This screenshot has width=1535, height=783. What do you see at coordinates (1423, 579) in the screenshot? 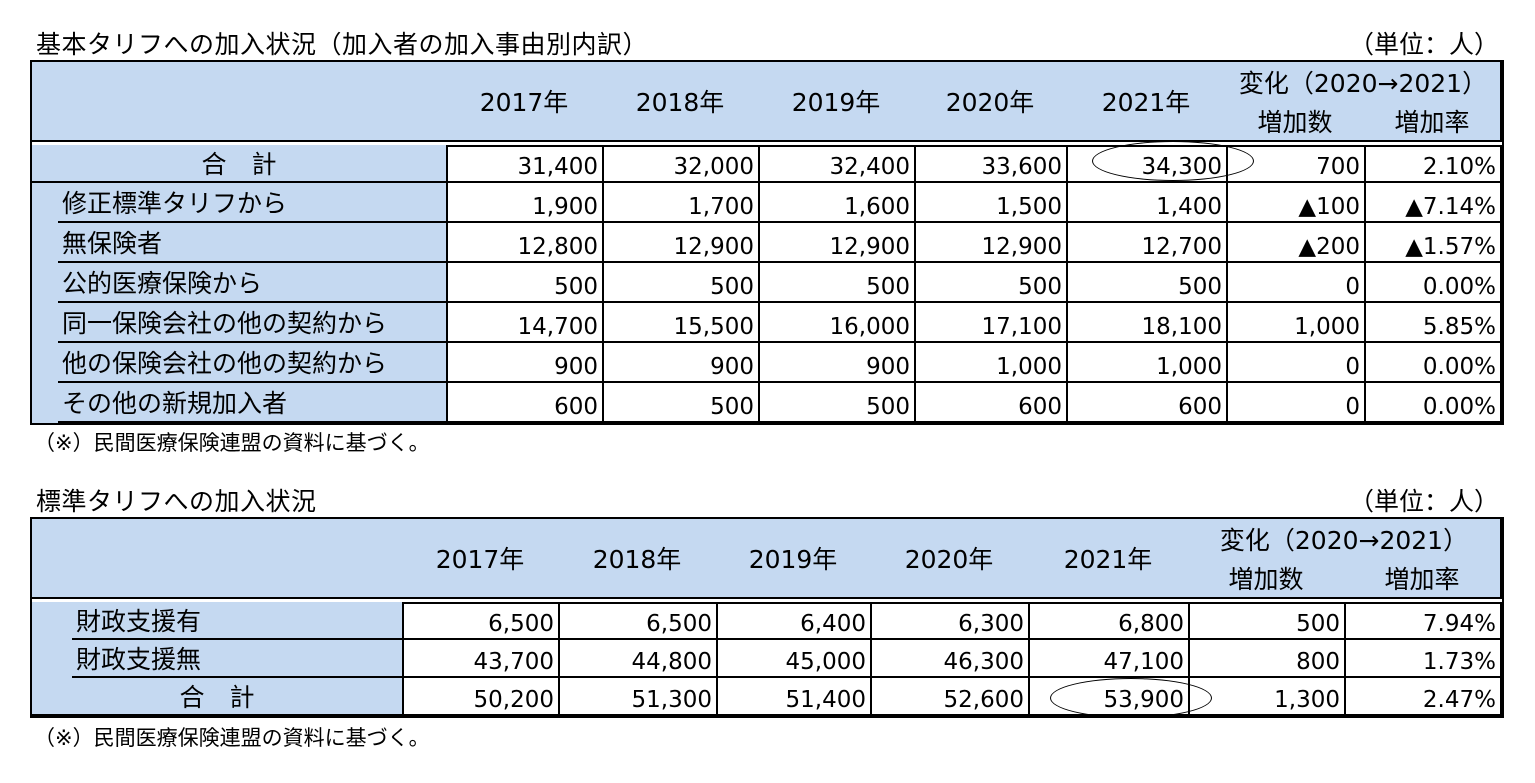
I see `table2-header-increase-rate: 増加率` at bounding box center [1423, 579].